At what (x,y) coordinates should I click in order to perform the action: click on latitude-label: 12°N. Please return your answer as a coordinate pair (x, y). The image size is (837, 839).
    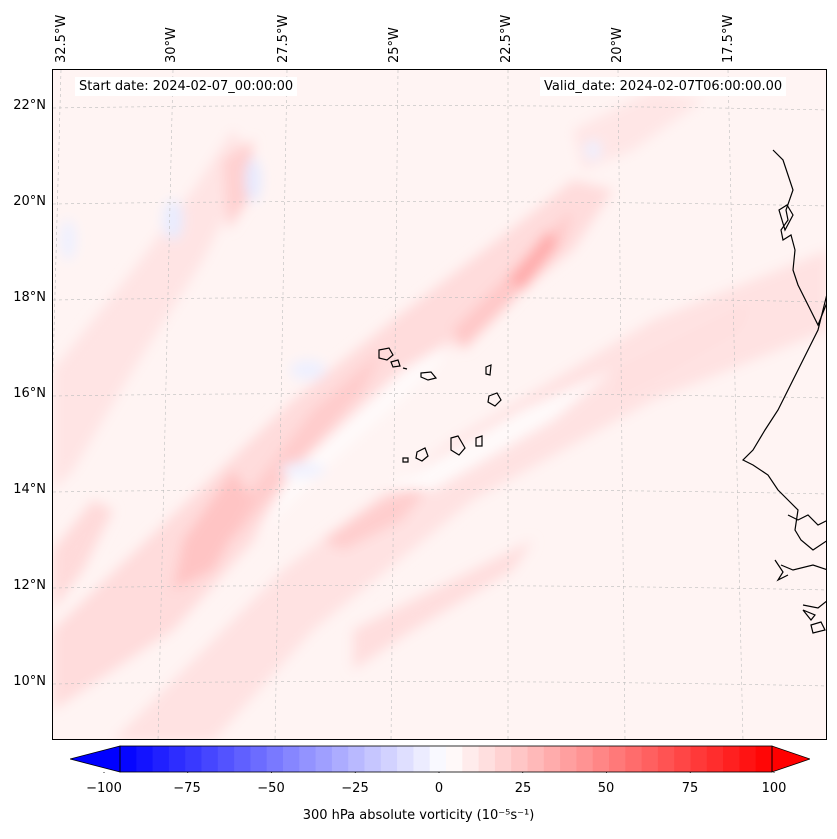
    Looking at the image, I should click on (29, 585).